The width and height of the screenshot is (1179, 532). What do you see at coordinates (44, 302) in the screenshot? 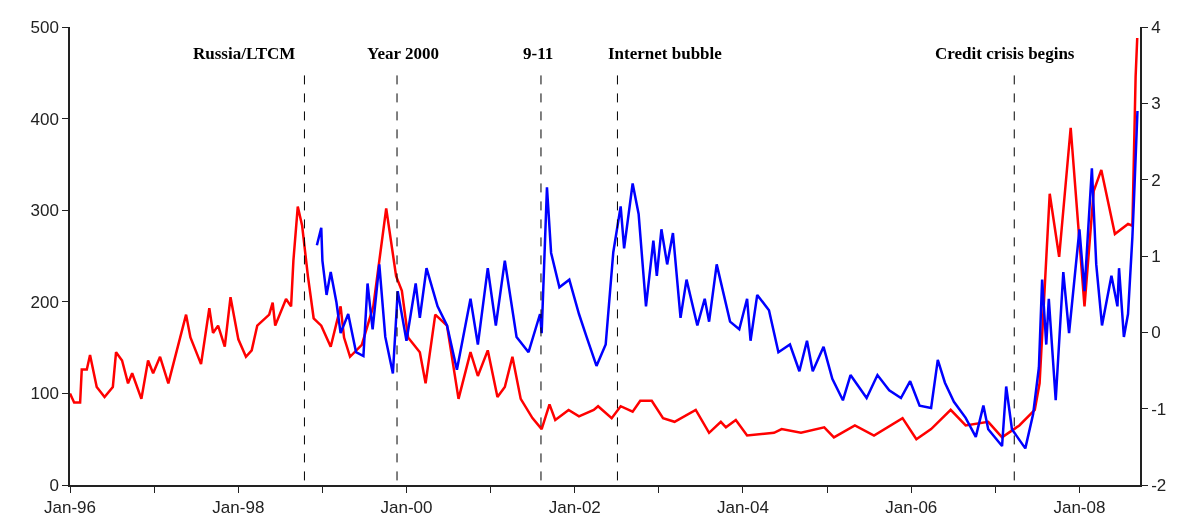
I see `y-tick-label: 200` at bounding box center [44, 302].